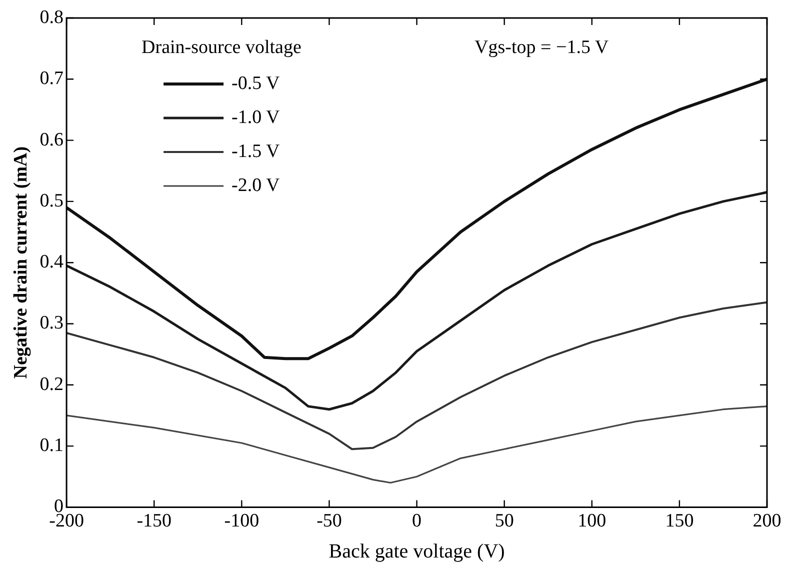  What do you see at coordinates (52, 445) in the screenshot?
I see `y-tick-label: 0.1` at bounding box center [52, 445].